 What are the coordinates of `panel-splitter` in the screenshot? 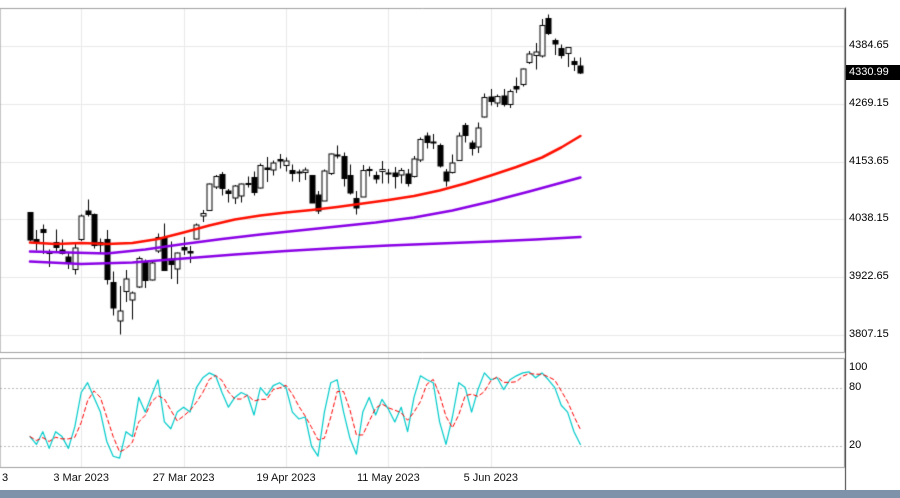 It's located at (422, 355).